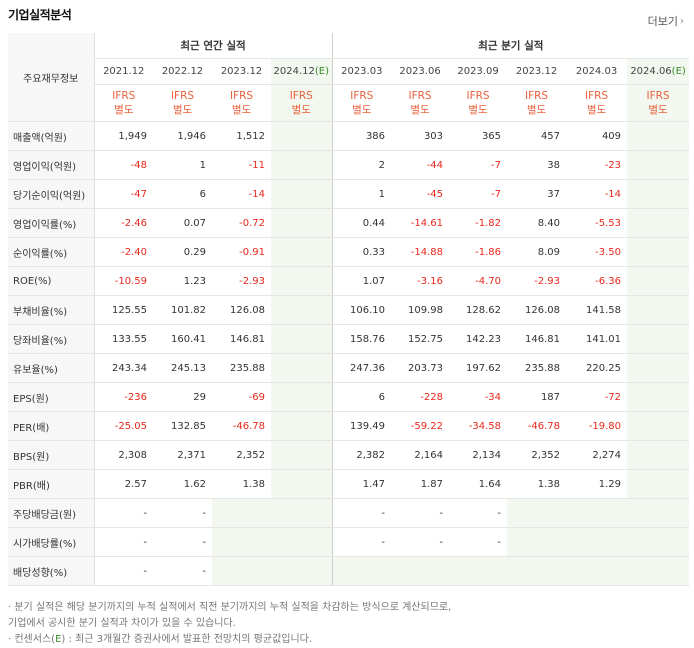  What do you see at coordinates (478, 484) in the screenshot?
I see `table-cell: 1.64` at bounding box center [478, 484].